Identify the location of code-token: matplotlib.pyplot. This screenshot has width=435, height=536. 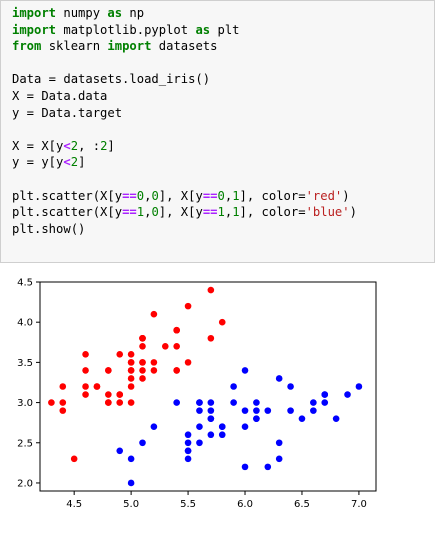
(126, 29).